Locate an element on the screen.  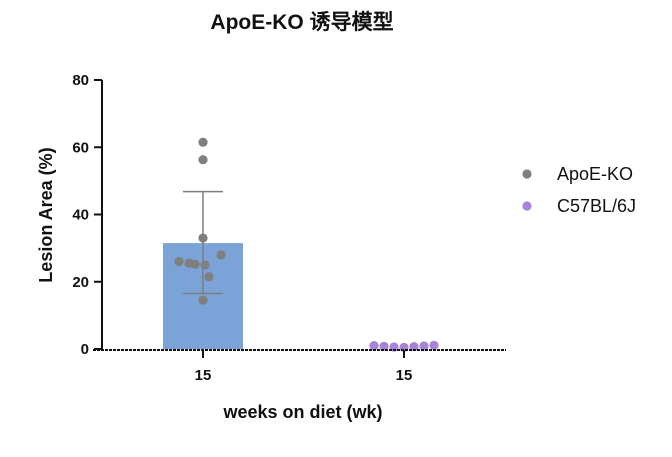
y-tick-label: 0 is located at coordinates (85, 349).